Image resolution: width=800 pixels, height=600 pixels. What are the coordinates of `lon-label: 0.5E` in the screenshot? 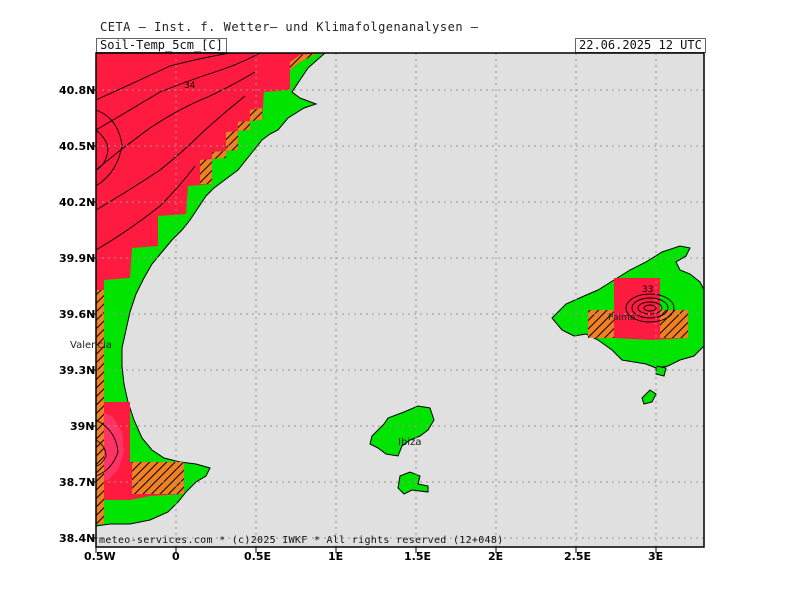 It's located at (258, 556).